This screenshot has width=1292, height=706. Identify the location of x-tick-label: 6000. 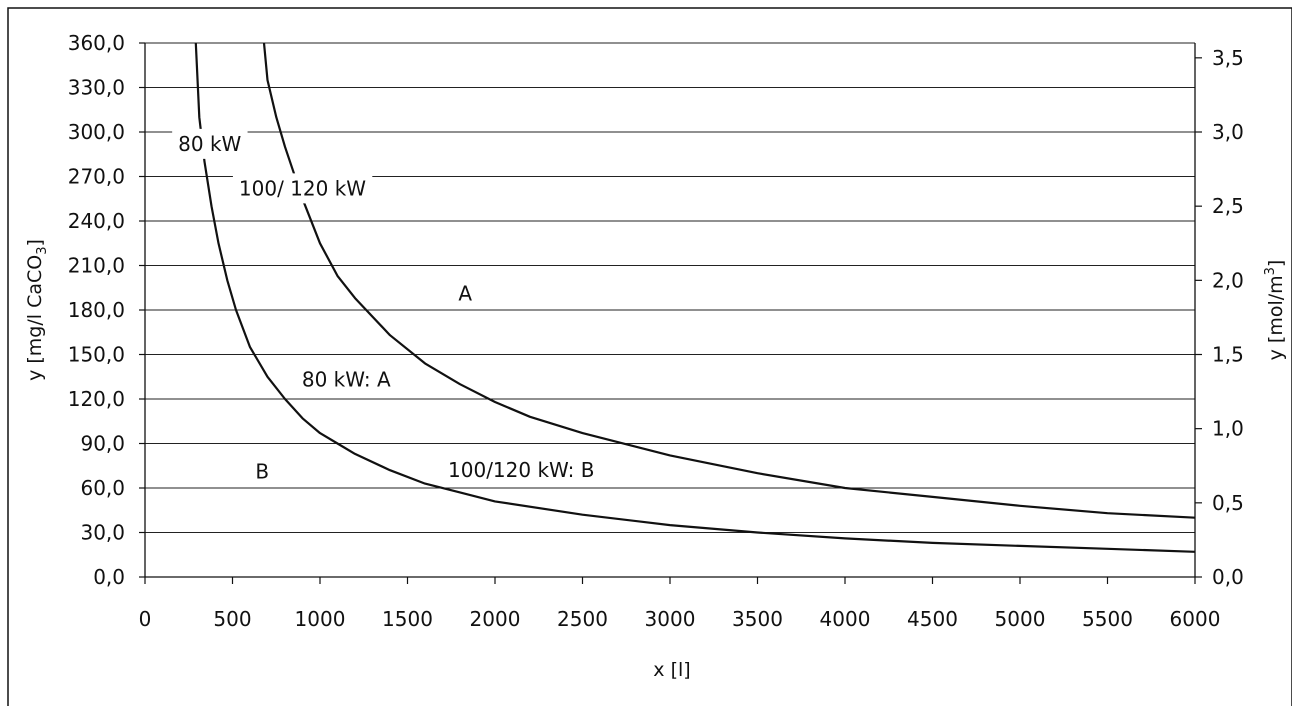
(1195, 619).